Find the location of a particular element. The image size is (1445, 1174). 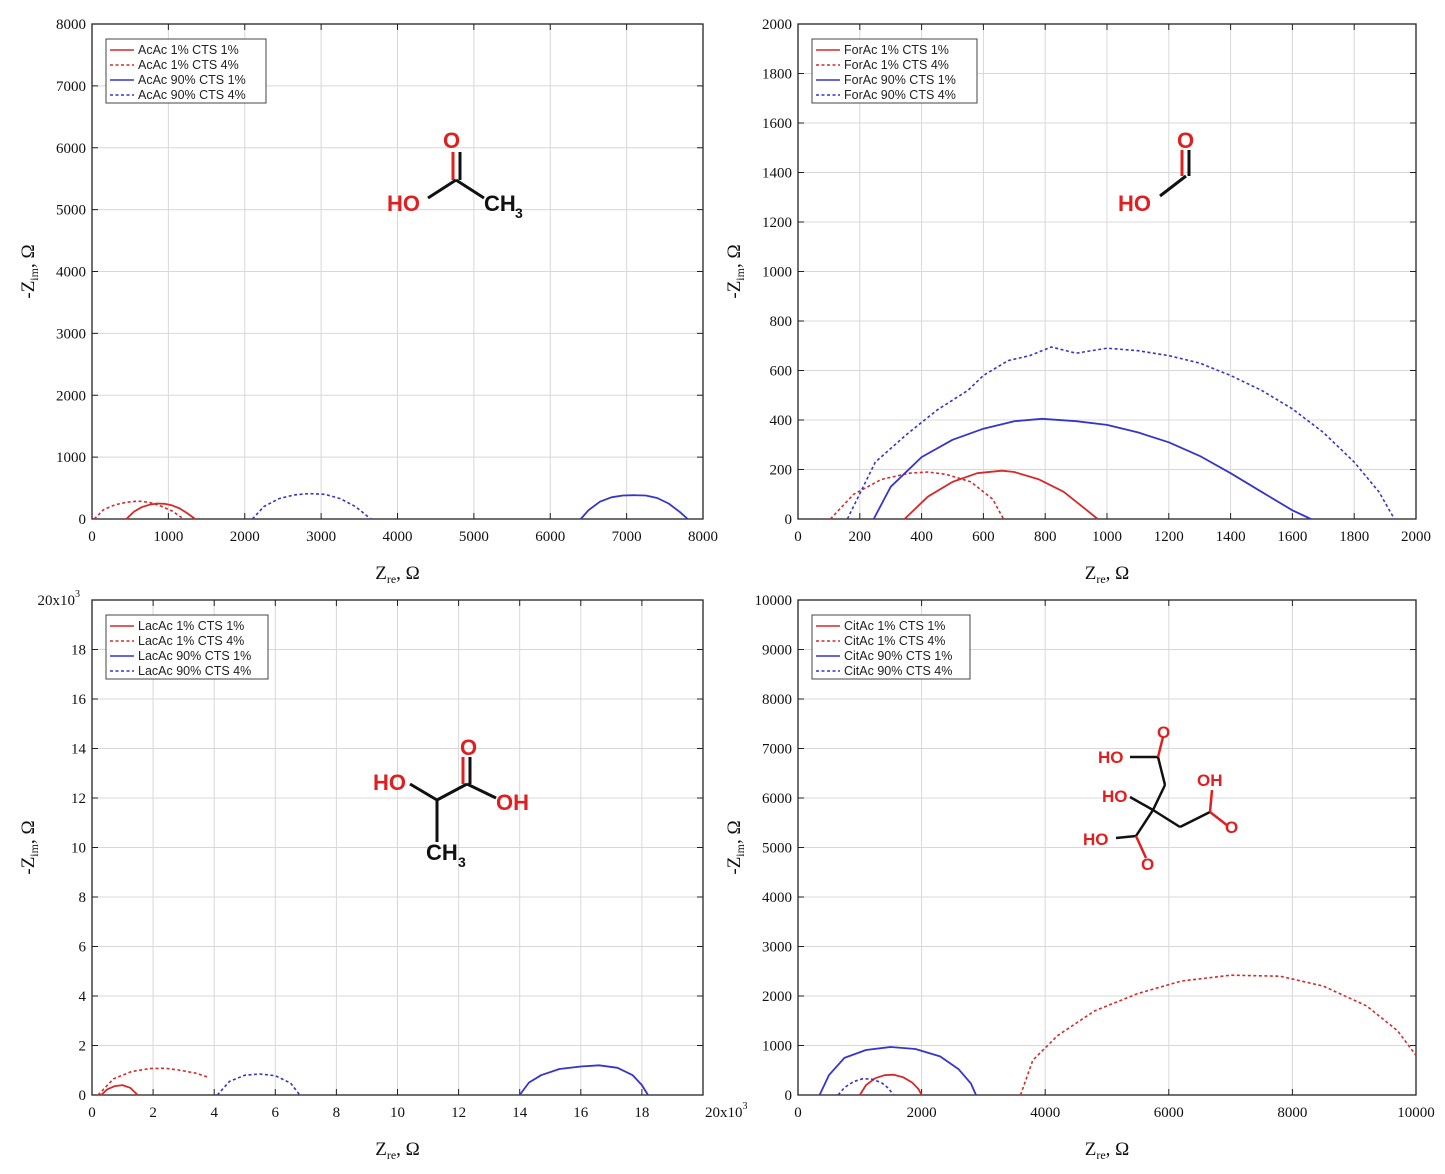

y-tick-label: 1800 is located at coordinates (777, 75).